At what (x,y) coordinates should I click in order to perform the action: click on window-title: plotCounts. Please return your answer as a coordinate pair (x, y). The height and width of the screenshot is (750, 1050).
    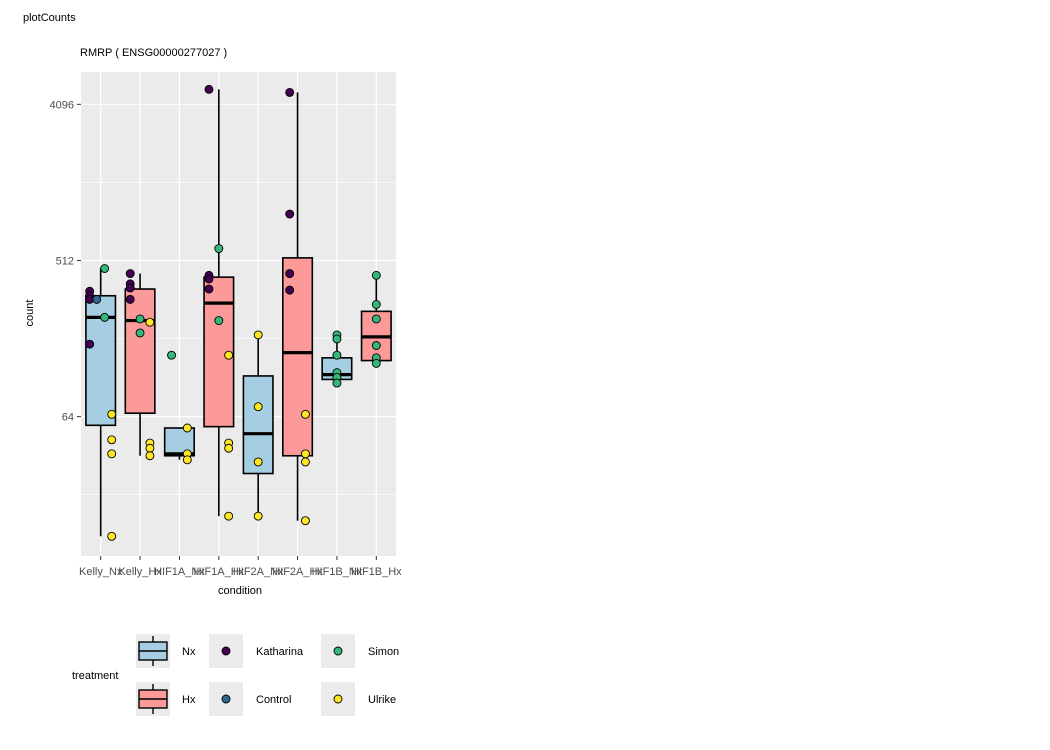
    Looking at the image, I should click on (49, 18).